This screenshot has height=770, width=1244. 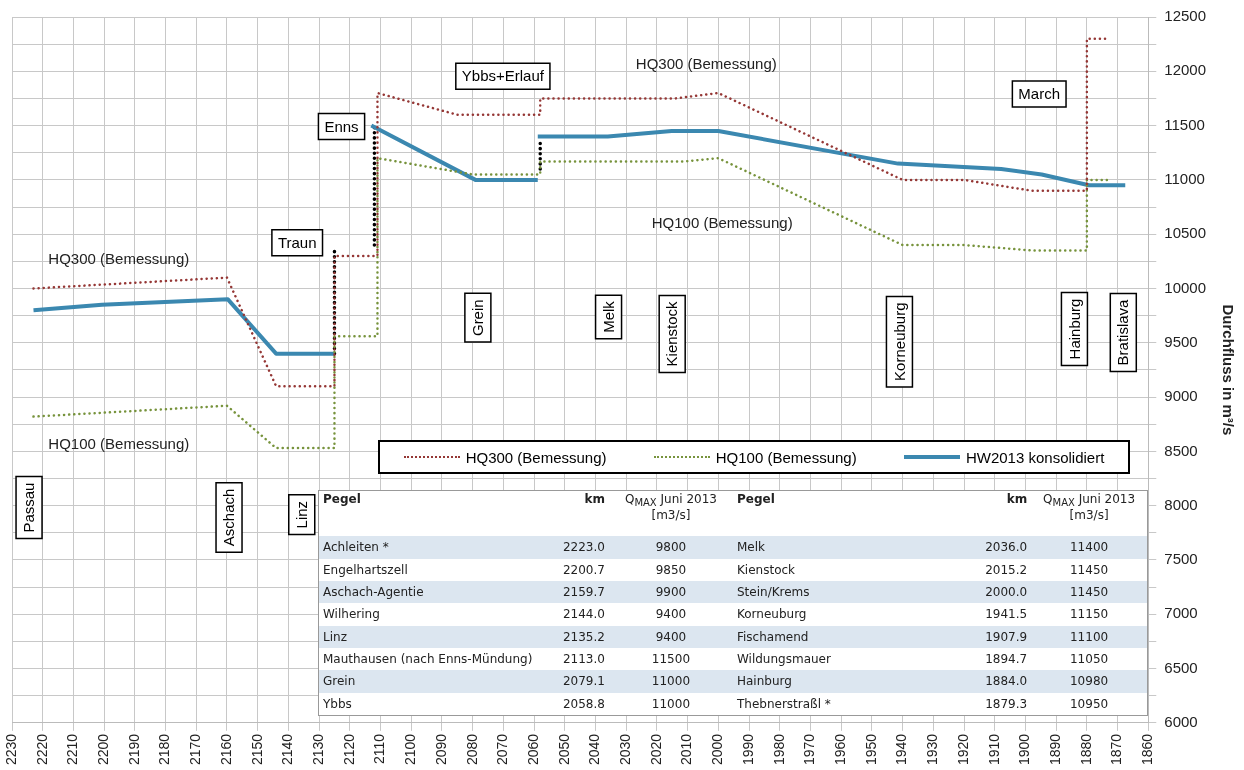 I want to click on x-tick-label: 2190, so click(x=133, y=749).